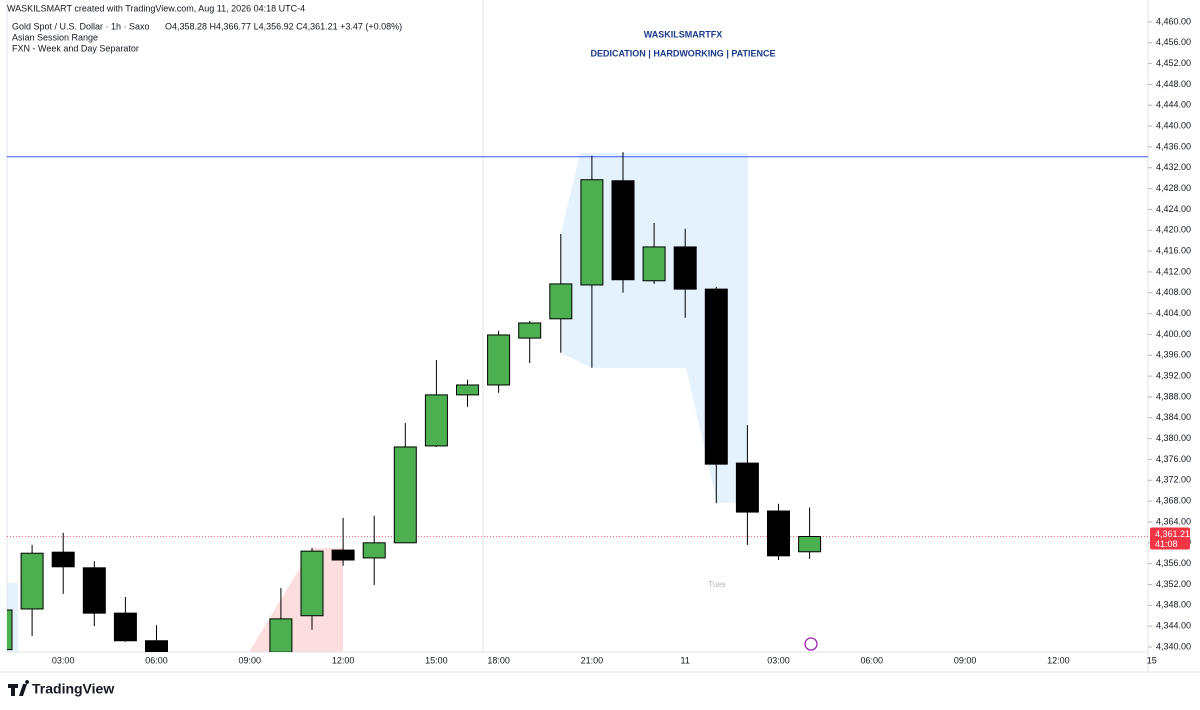 This screenshot has height=710, width=1200. I want to click on symbol: Gold Spot / U.S. Dollar · 1h · Saxo, so click(81, 26).